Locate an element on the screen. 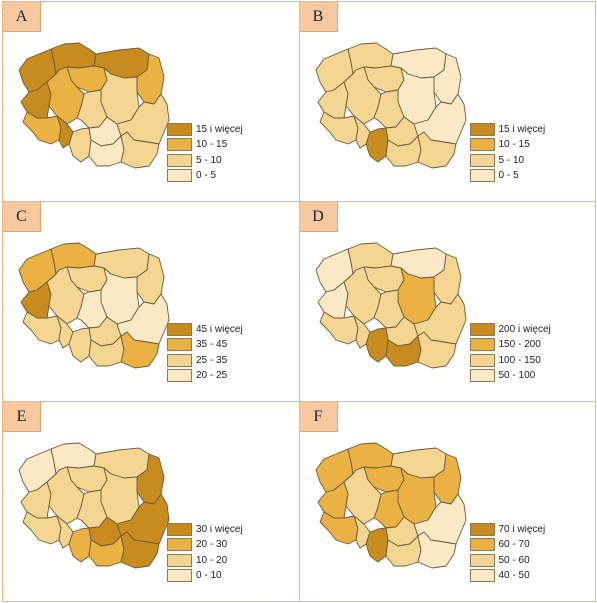  map-legend: 70 i więcej 60 - 70 50 - 60 40 - 50 is located at coordinates (507, 553).